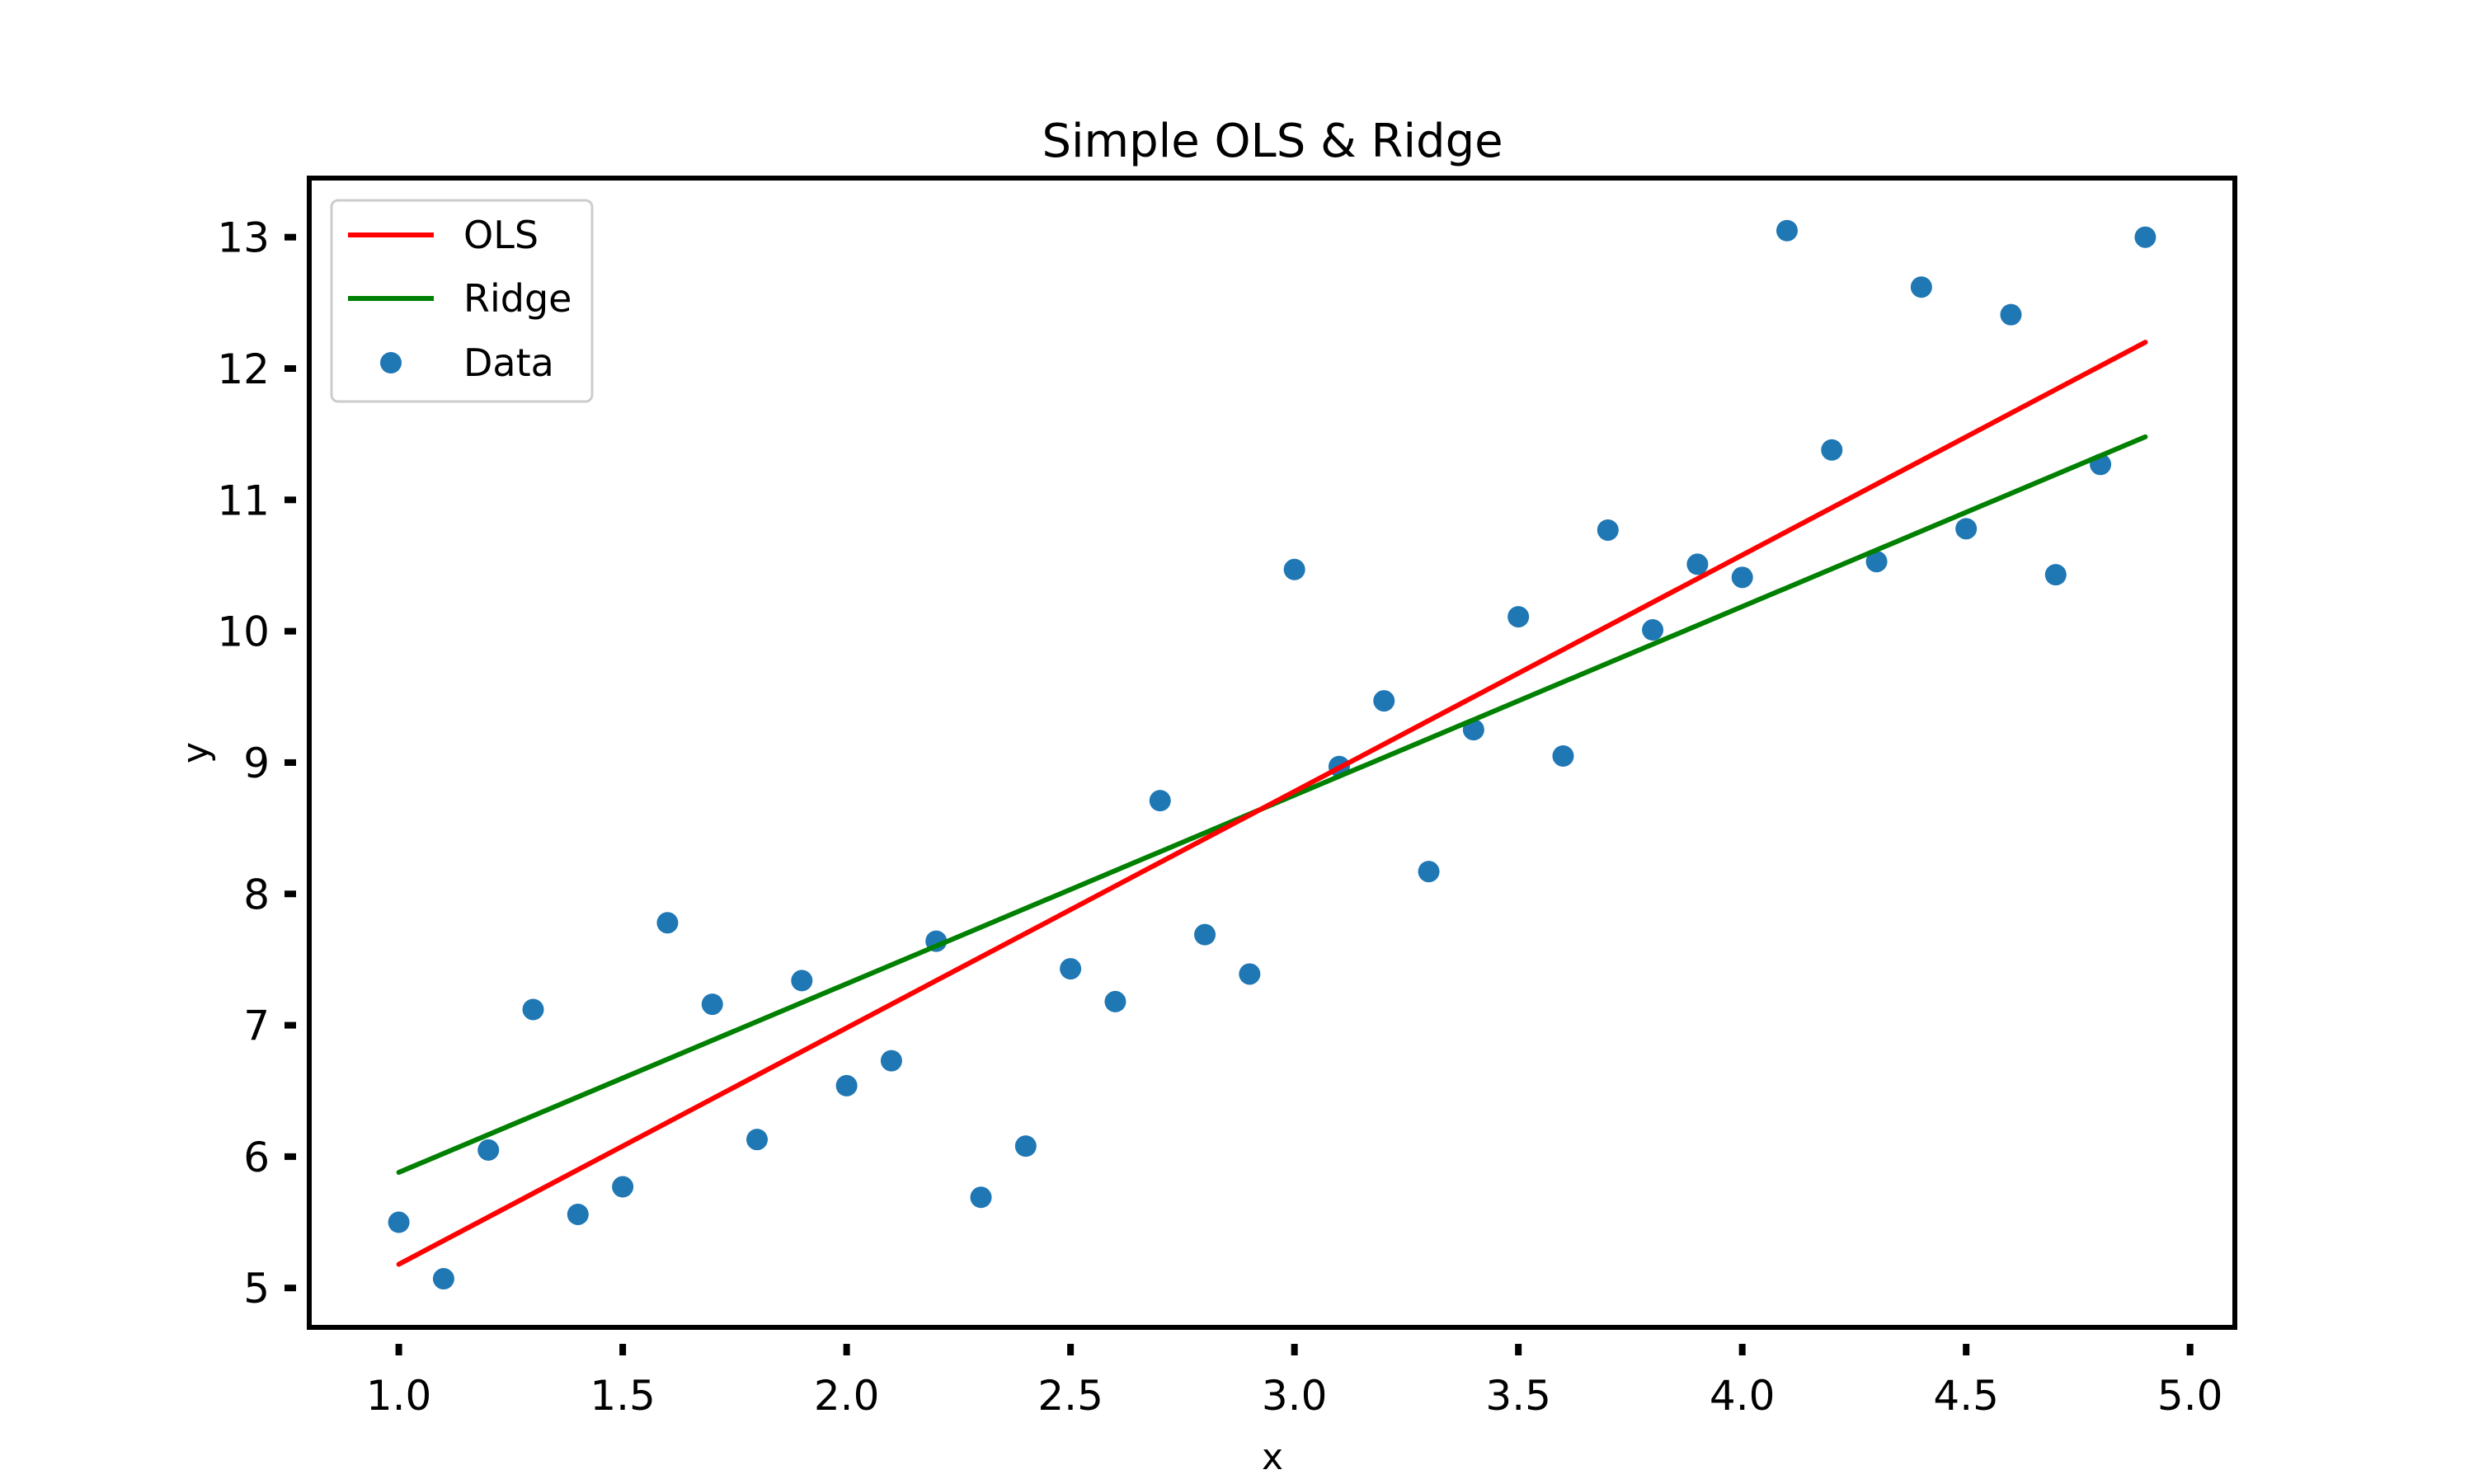  I want to click on y-tick-label: 12, so click(243, 369).